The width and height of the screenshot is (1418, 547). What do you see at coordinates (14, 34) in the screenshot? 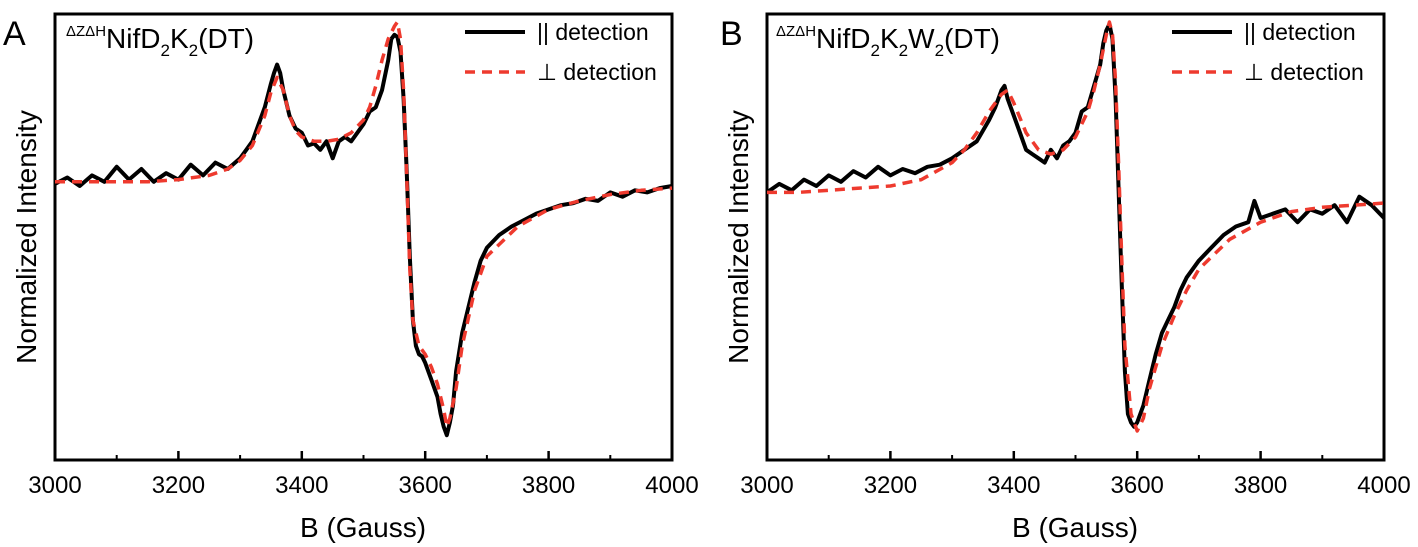
I see `panel-letter-a: A` at bounding box center [14, 34].